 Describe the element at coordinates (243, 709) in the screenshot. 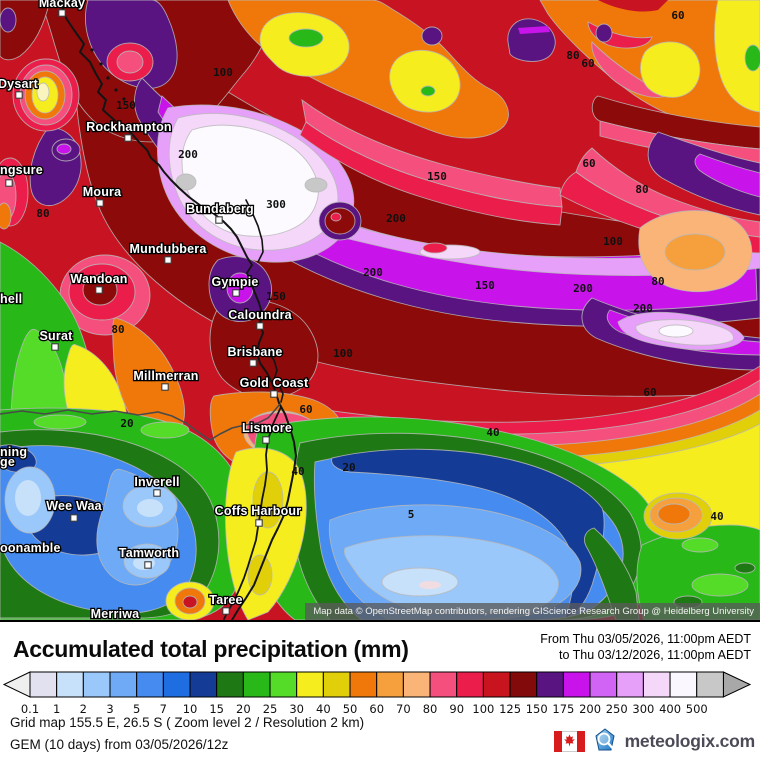

I see `scale-tick-label: 20` at that location.